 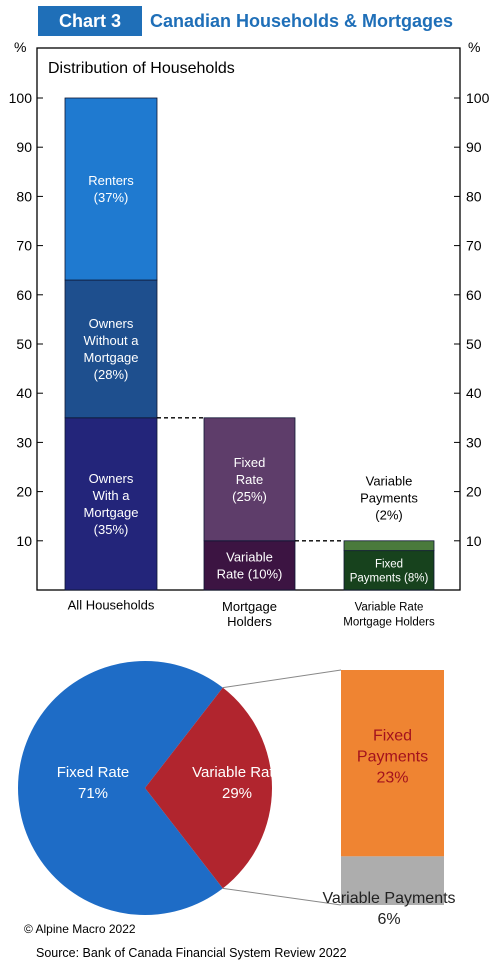 I want to click on y-tick-label-right: 40, so click(x=474, y=393).